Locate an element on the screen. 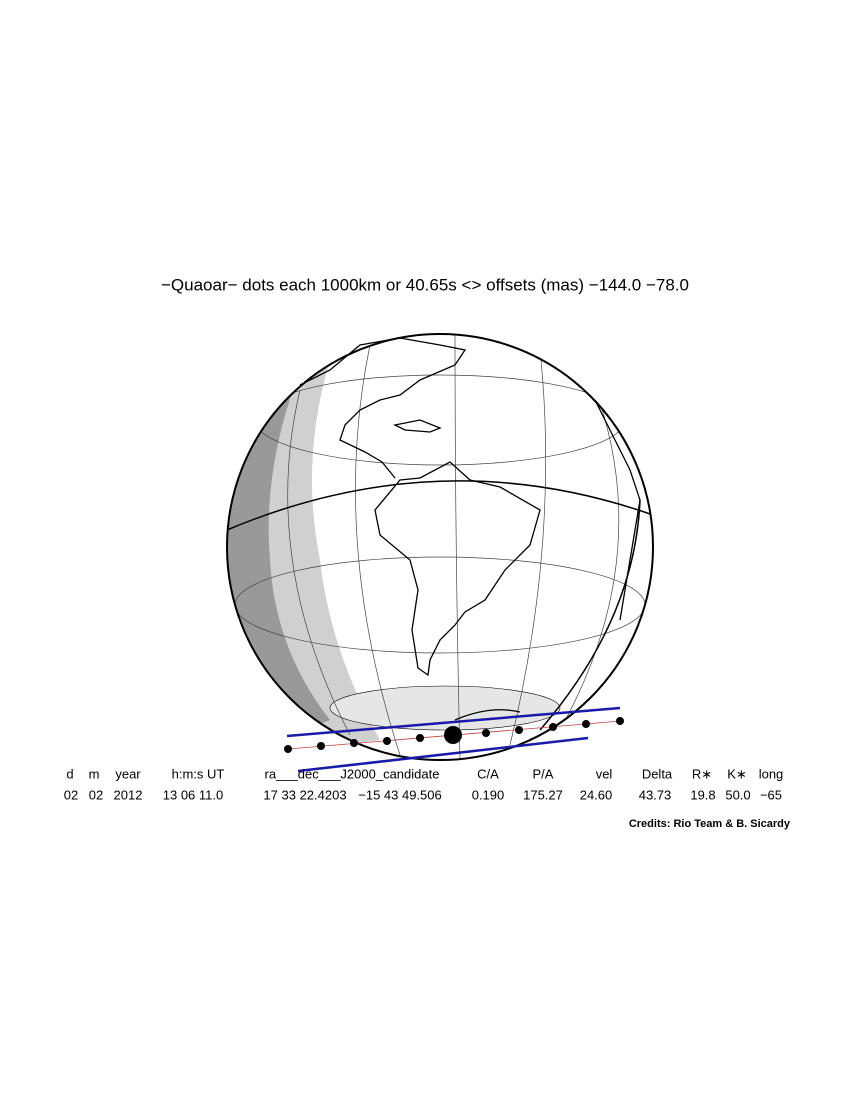 This screenshot has height=1105, width=850. column-header: Delta is located at coordinates (657, 773).